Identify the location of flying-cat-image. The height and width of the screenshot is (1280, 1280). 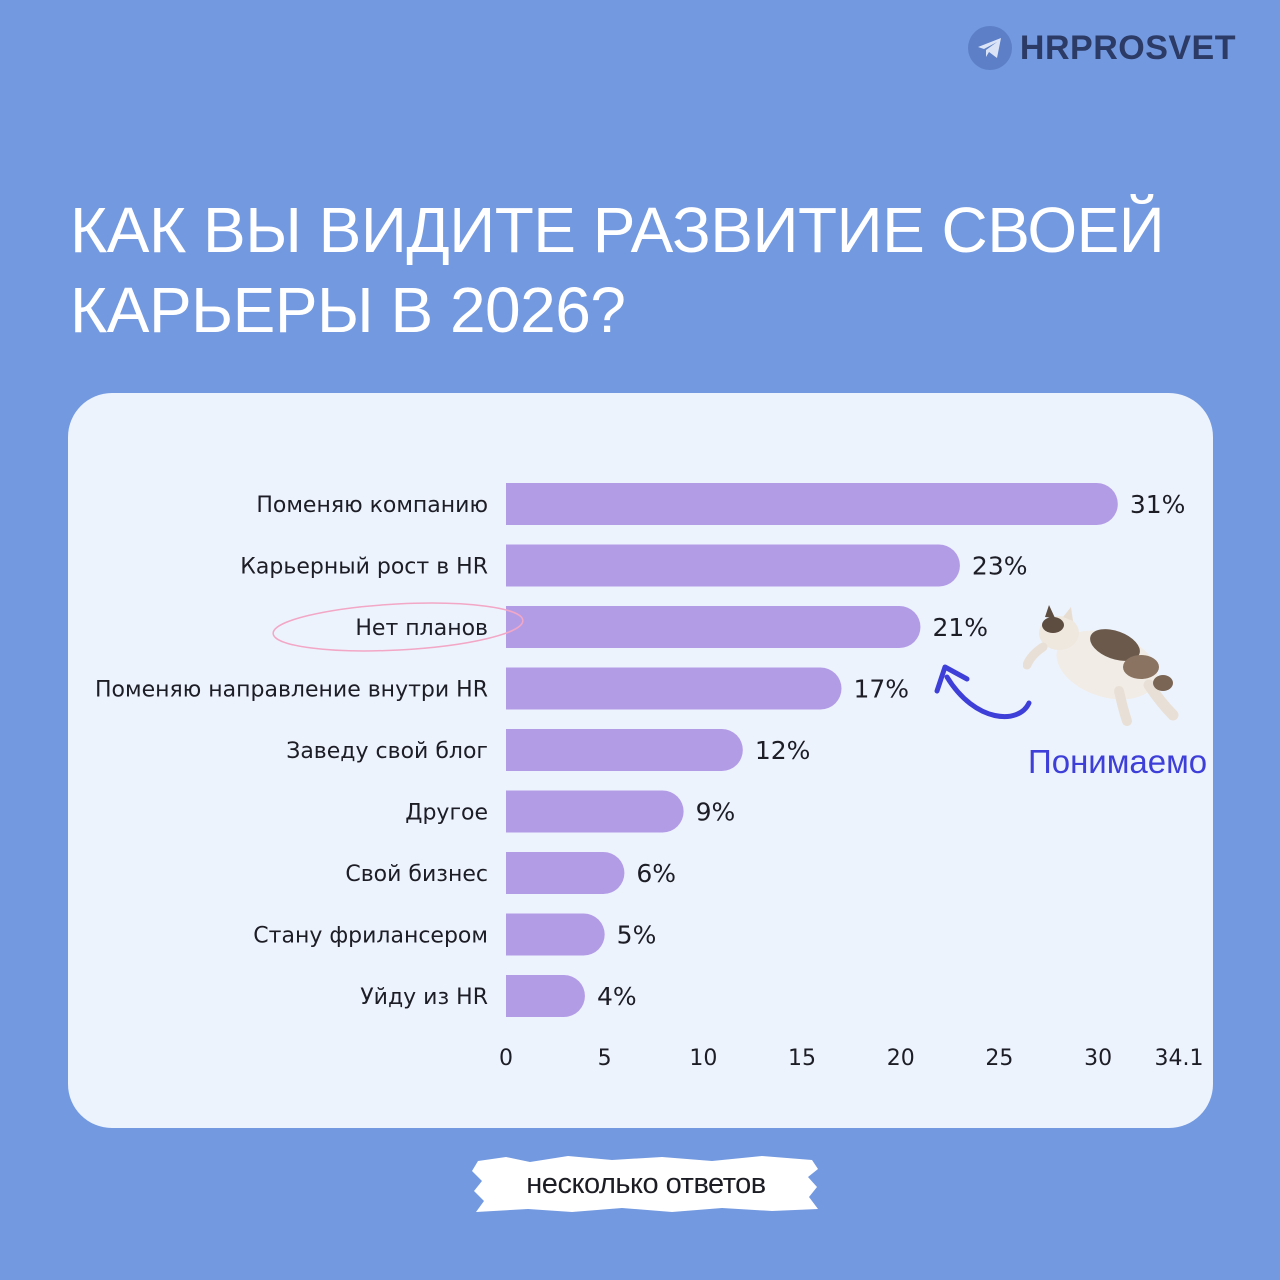
(1103, 668).